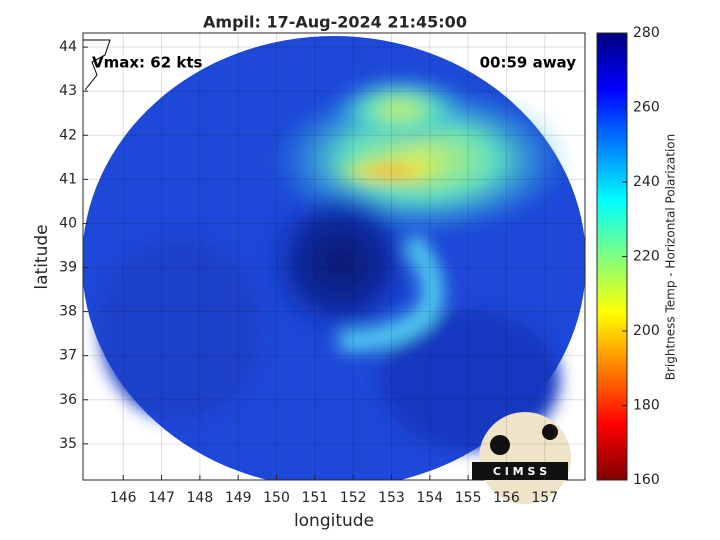 The width and height of the screenshot is (720, 540). Describe the element at coordinates (68, 444) in the screenshot. I see `y-tick-label: 35` at that location.